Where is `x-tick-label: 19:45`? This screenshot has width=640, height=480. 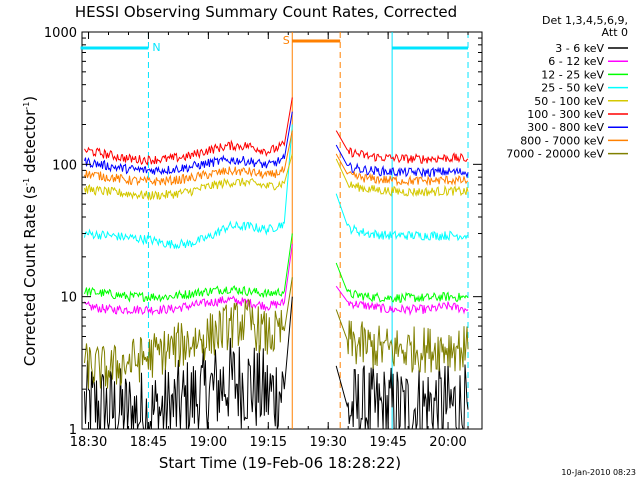 x-tick-label: 19:45 is located at coordinates (387, 442).